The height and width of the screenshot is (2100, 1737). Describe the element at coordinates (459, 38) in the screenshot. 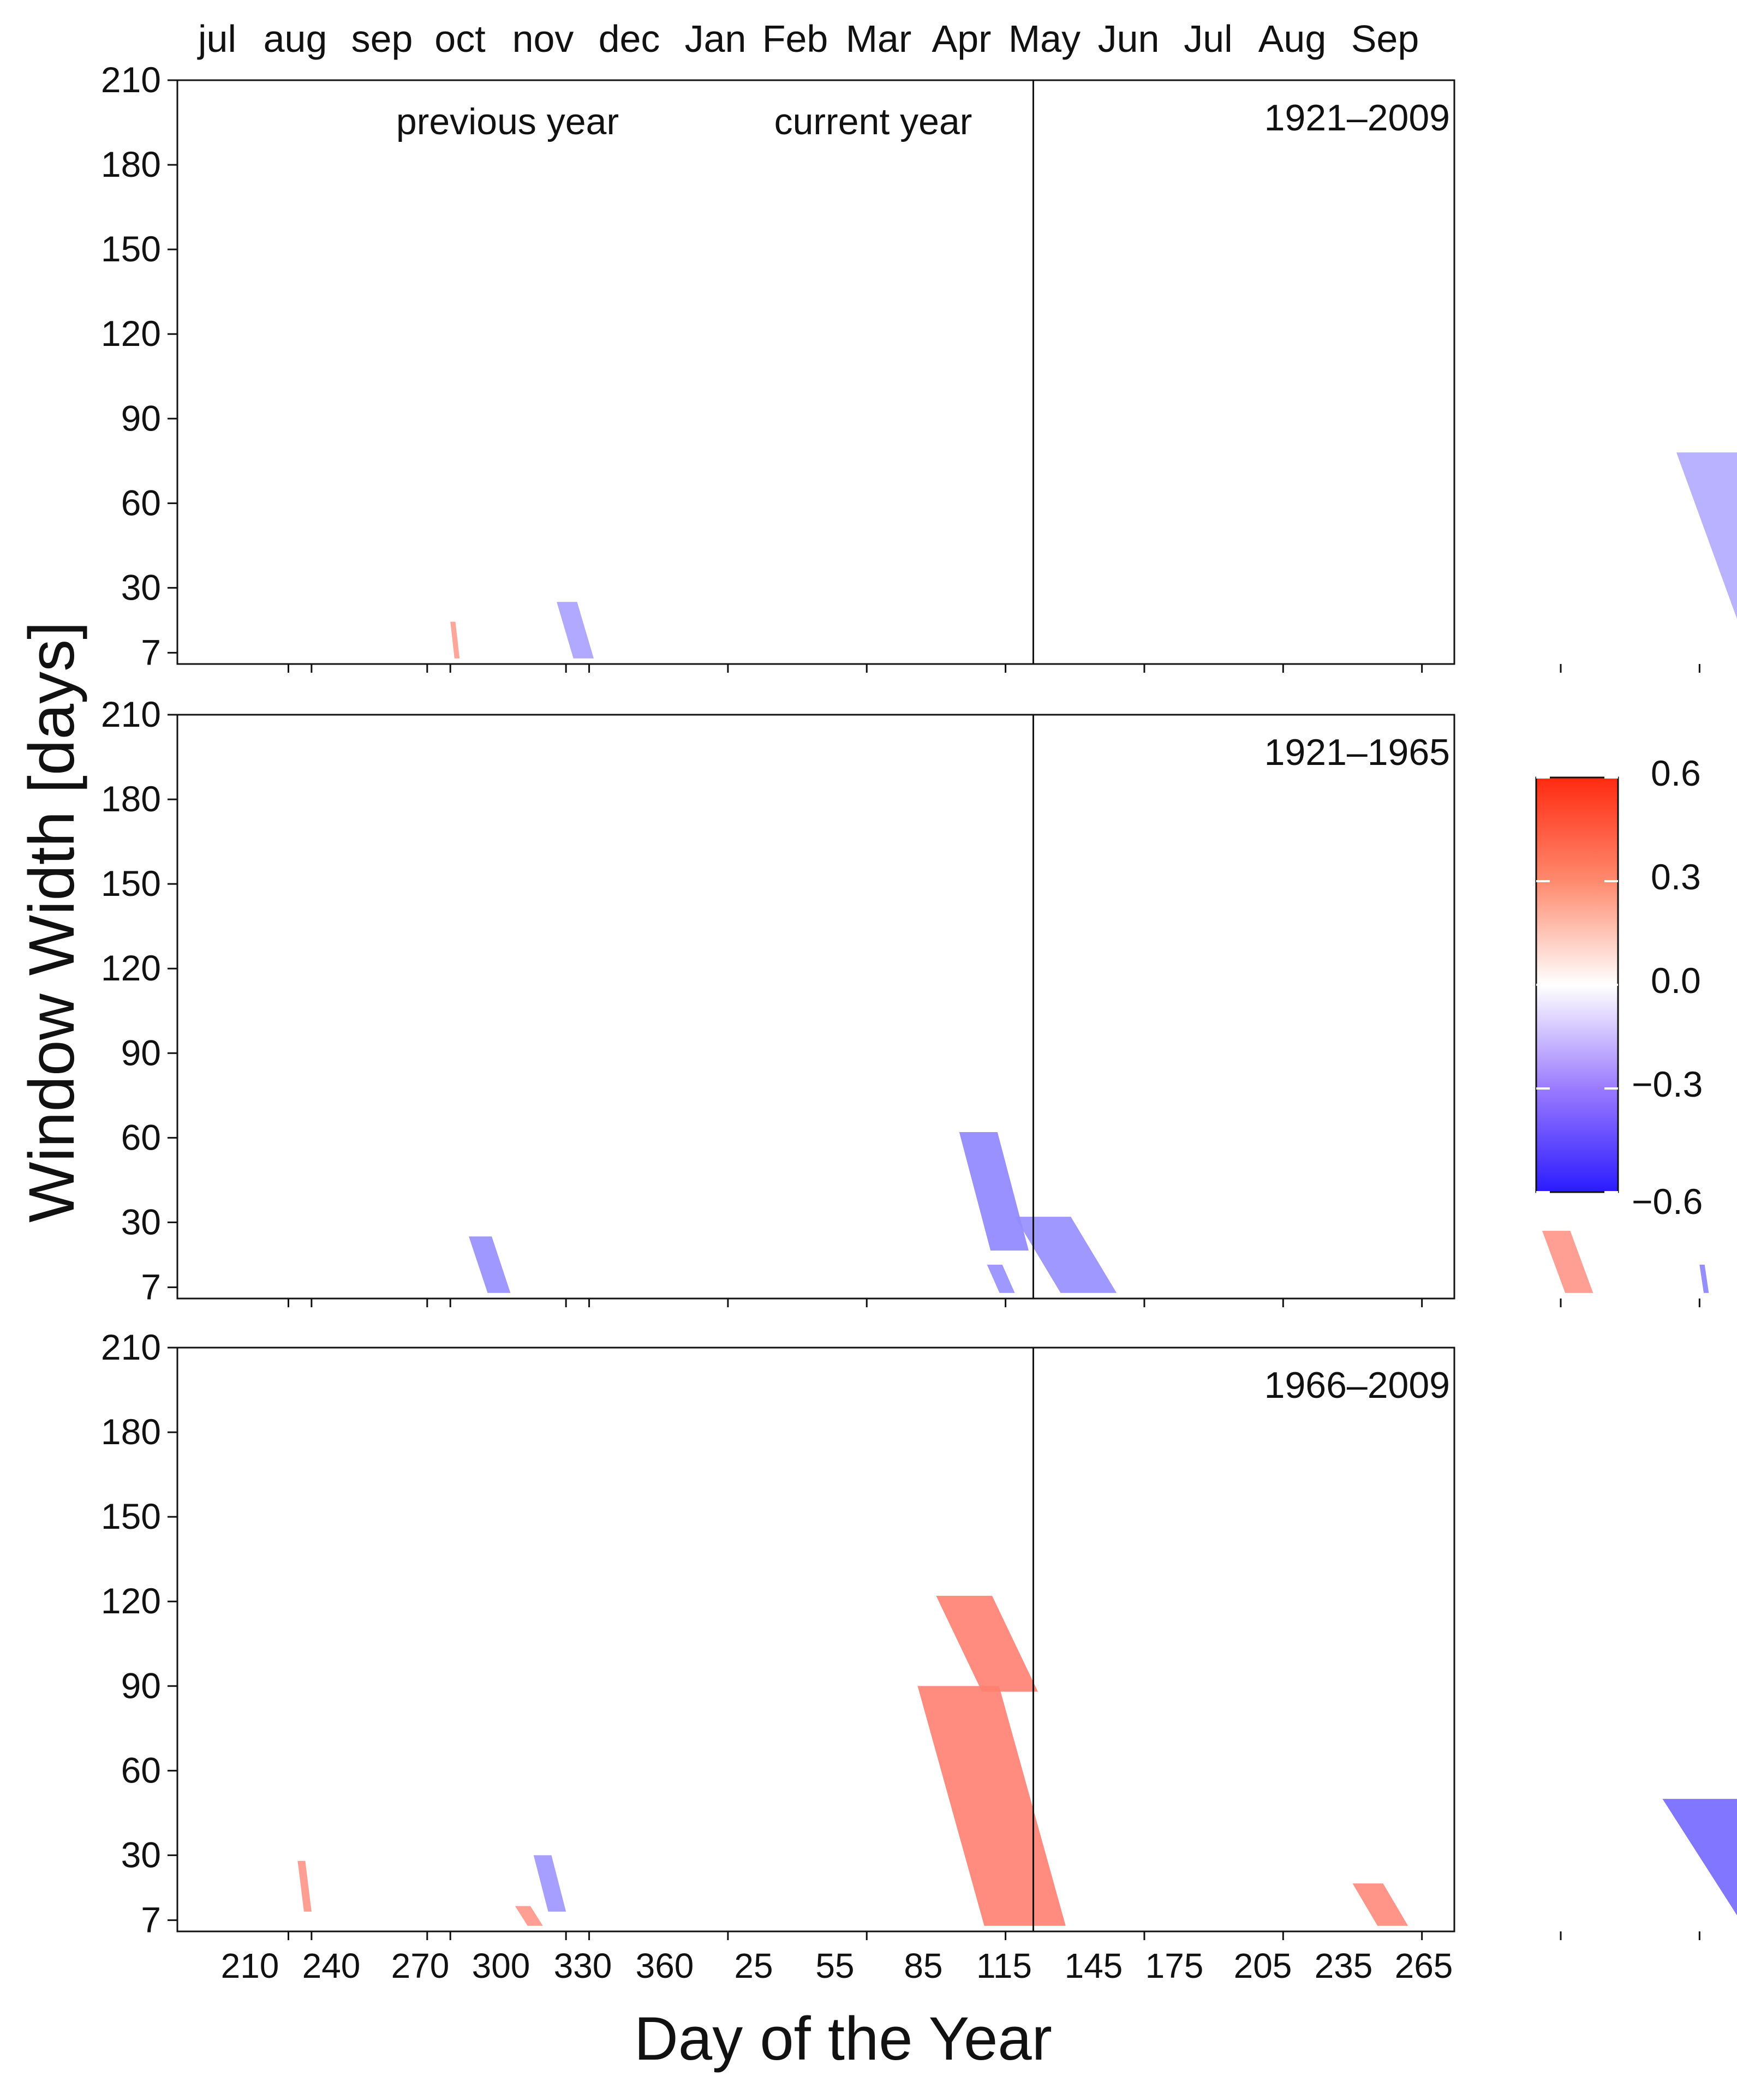

I see `month-label: oct` at that location.